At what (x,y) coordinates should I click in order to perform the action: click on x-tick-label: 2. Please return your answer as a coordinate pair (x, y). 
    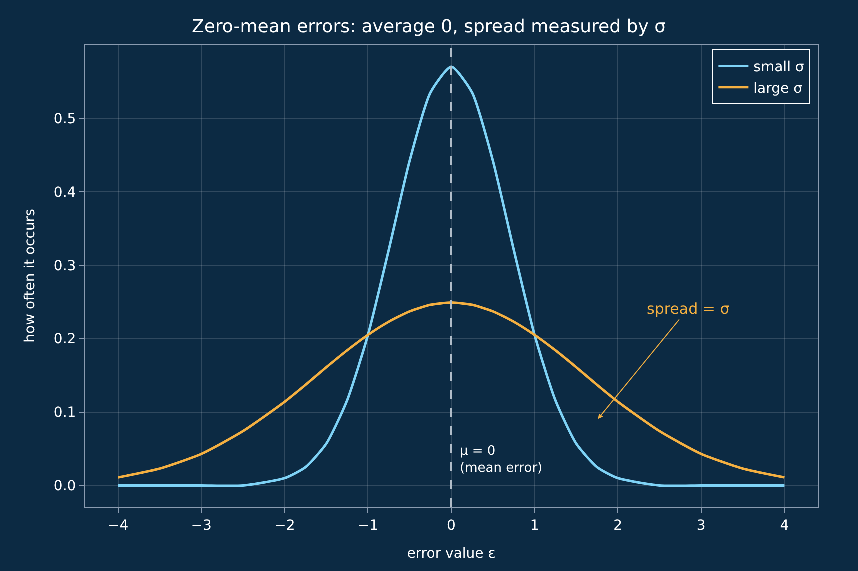
    Looking at the image, I should click on (618, 526).